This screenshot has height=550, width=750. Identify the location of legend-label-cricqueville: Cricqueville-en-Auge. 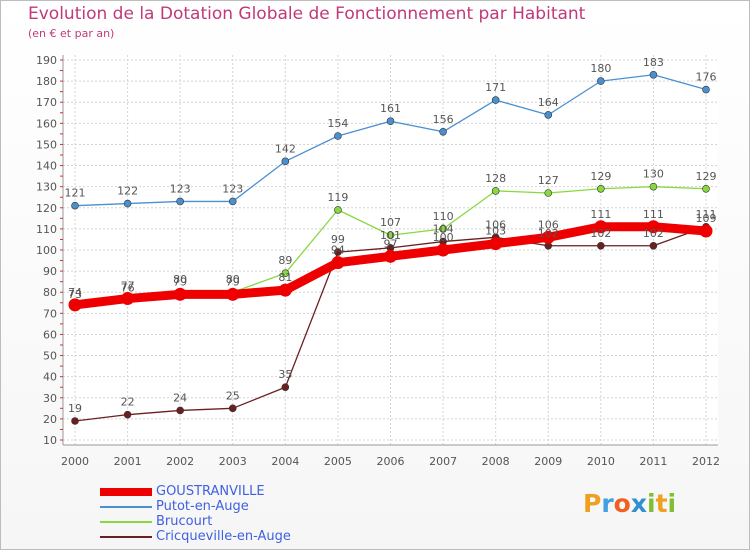
(223, 536).